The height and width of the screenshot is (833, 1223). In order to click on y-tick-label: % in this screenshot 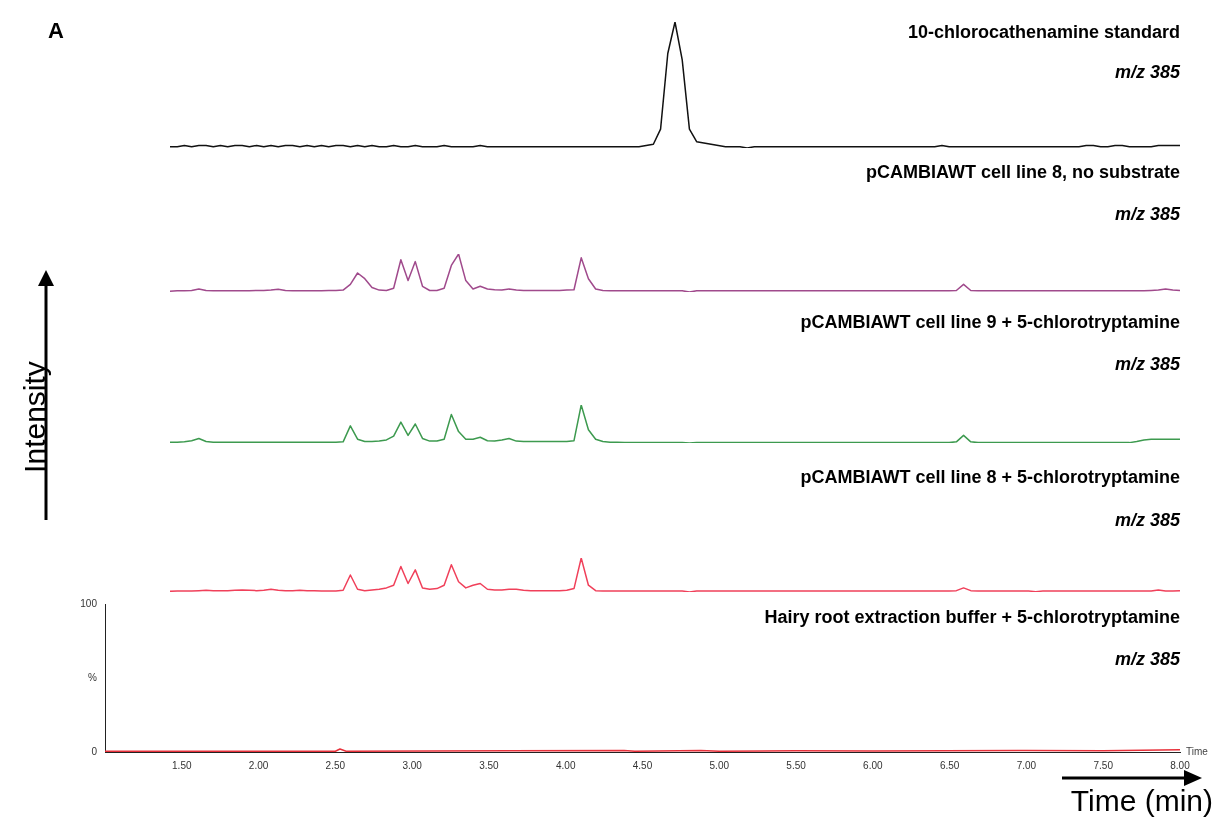, I will do `click(93, 677)`.